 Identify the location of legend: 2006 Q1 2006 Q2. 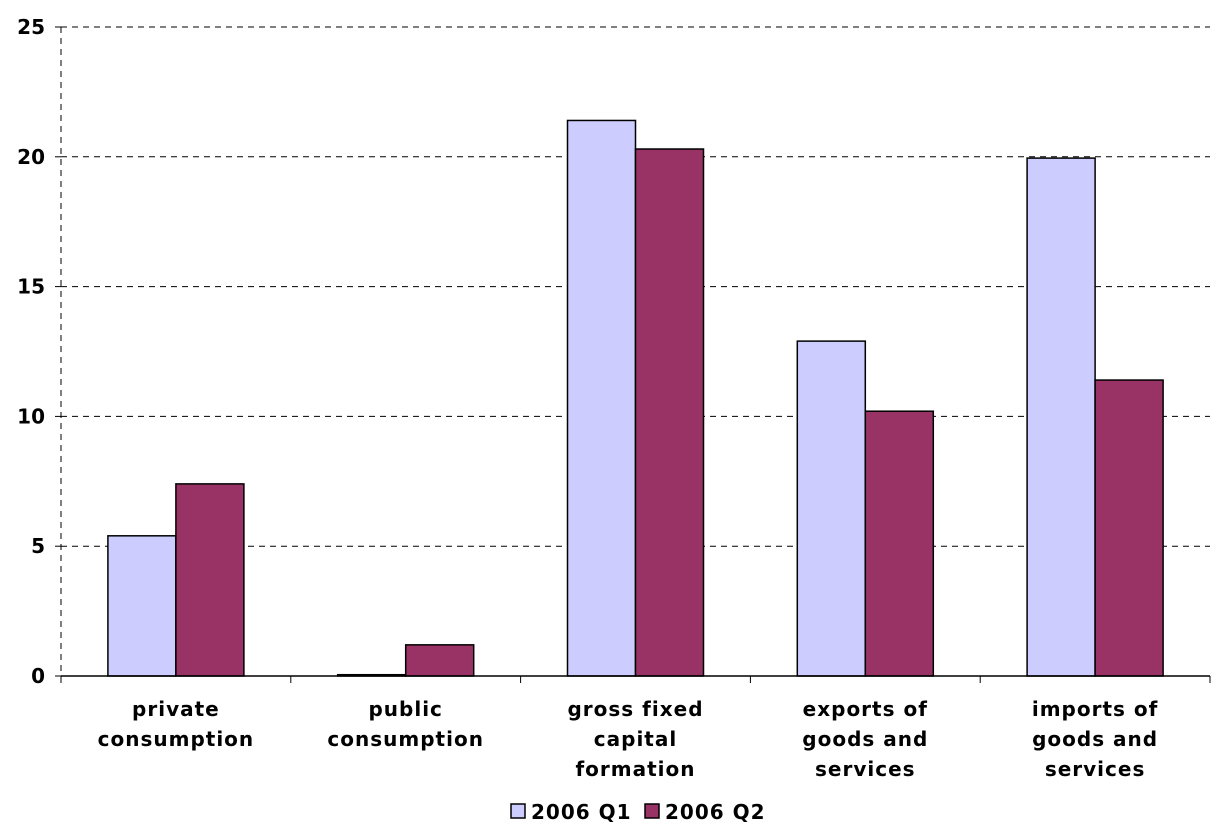
(638, 812).